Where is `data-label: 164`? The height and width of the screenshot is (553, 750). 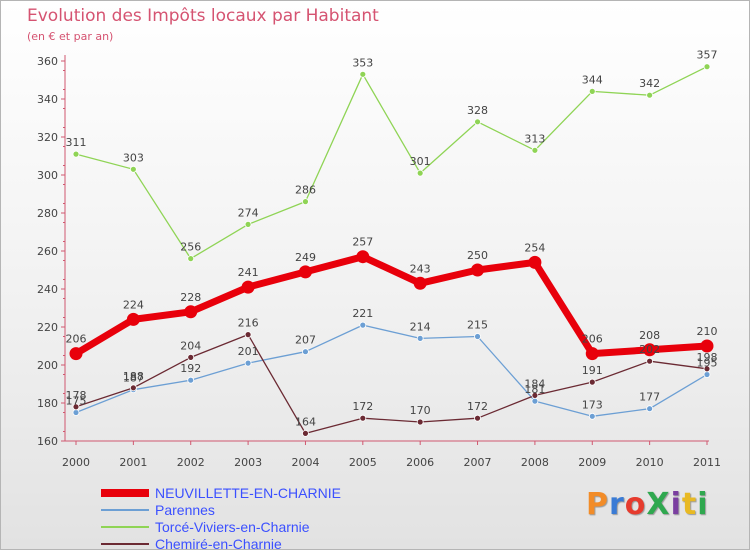 data-label: 164 is located at coordinates (305, 421).